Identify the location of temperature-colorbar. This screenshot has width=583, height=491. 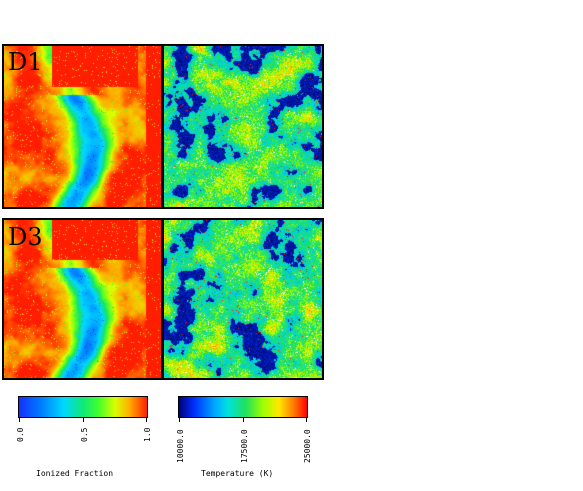
(243, 407).